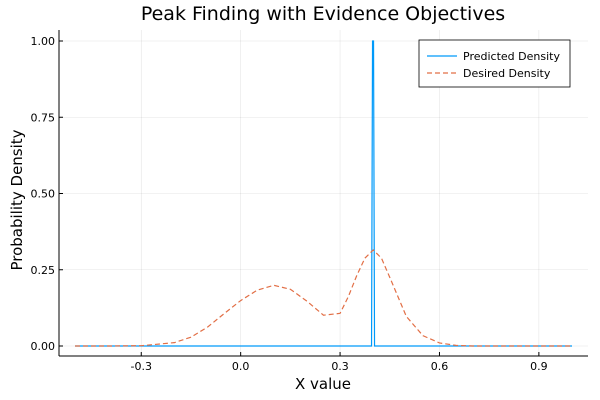  Describe the element at coordinates (43, 117) in the screenshot. I see `y-tick-label: 0.75` at that location.